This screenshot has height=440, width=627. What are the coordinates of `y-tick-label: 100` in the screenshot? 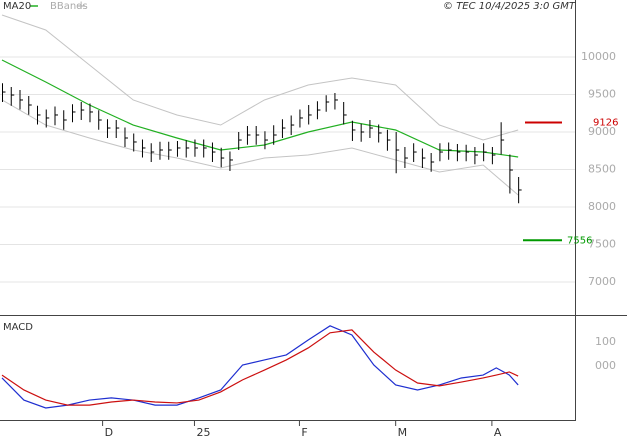 It's located at (605, 341).